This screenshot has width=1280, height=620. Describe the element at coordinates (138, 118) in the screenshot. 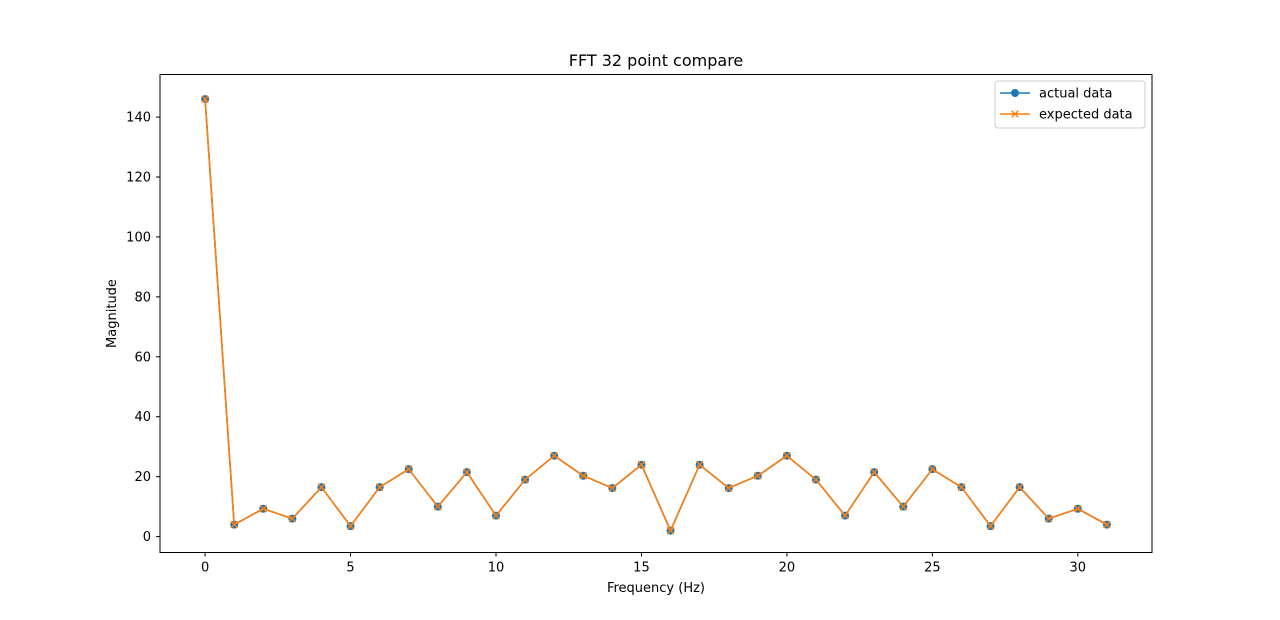

I see `y-tick-label: 140` at that location.